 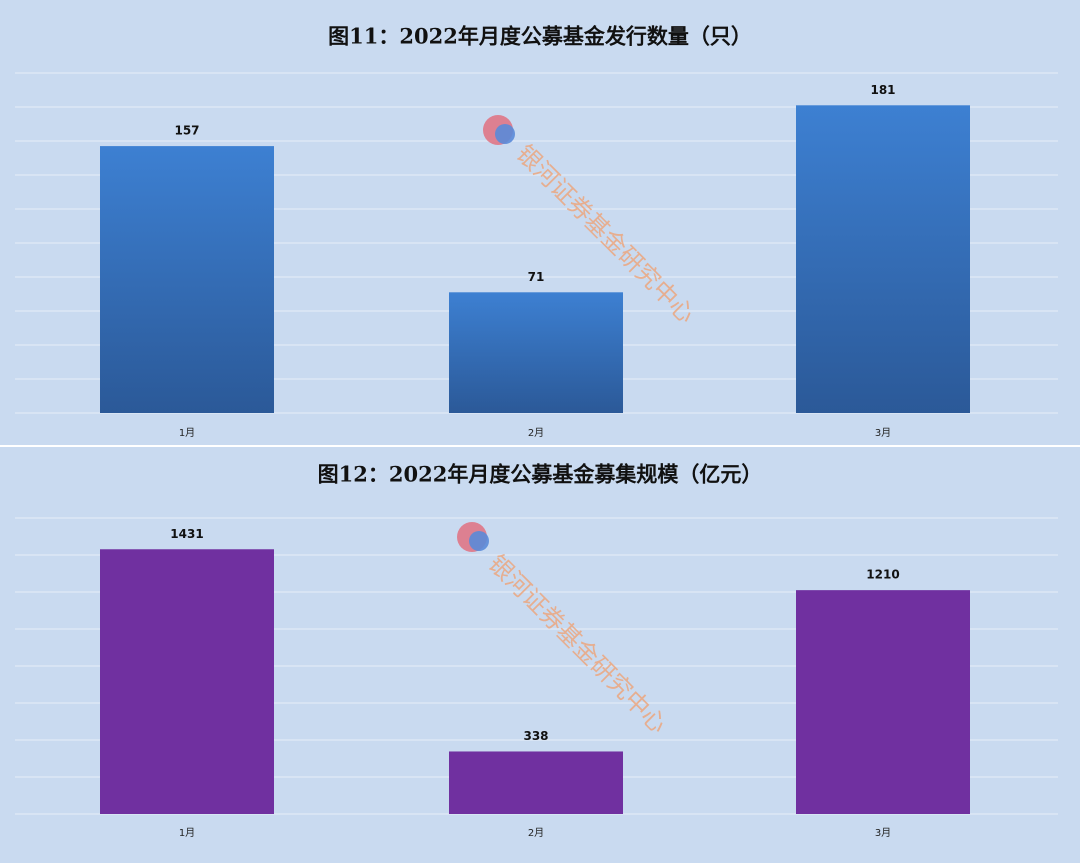 I want to click on chart-title: 图11：2022年月度公募基金发行数量（只）, so click(x=540, y=36).